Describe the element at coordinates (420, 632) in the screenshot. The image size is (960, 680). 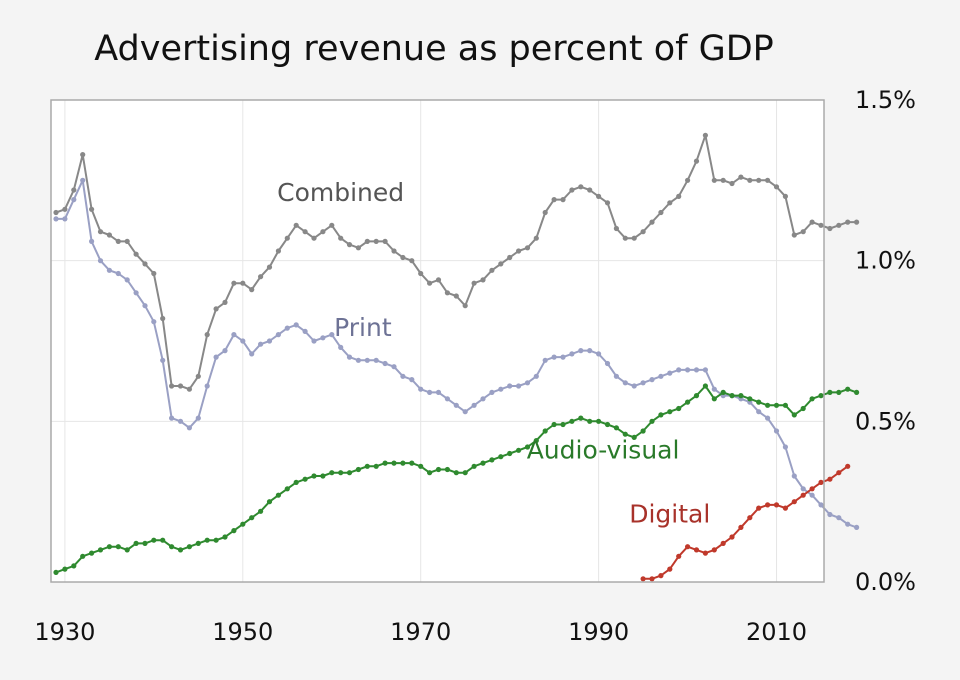
I see `x-axis-ticks: 1930 1950 1970 1990 2010` at that location.